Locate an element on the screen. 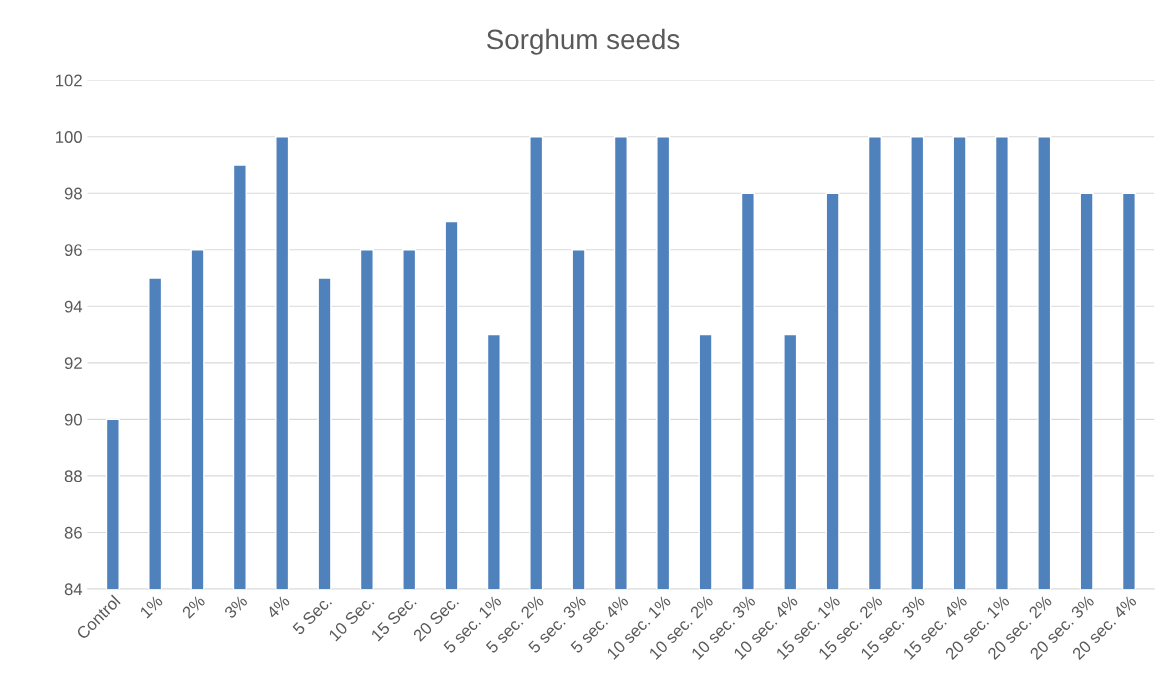 This screenshot has height=697, width=1166. x-tick-label: 4% is located at coordinates (278, 607).